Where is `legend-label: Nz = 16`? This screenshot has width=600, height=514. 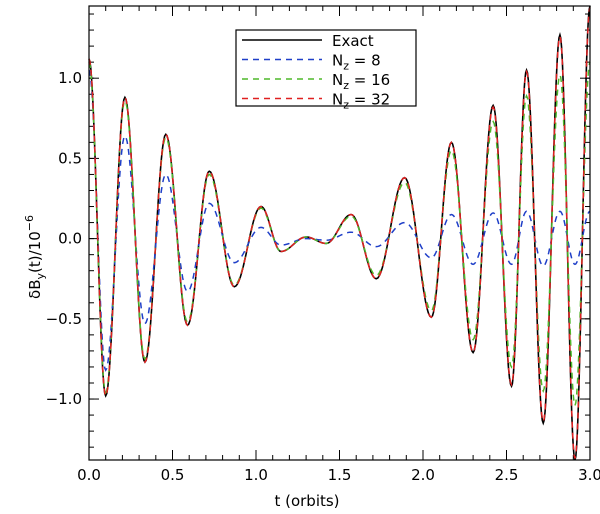 legend-label: Nz = 16 is located at coordinates (361, 81).